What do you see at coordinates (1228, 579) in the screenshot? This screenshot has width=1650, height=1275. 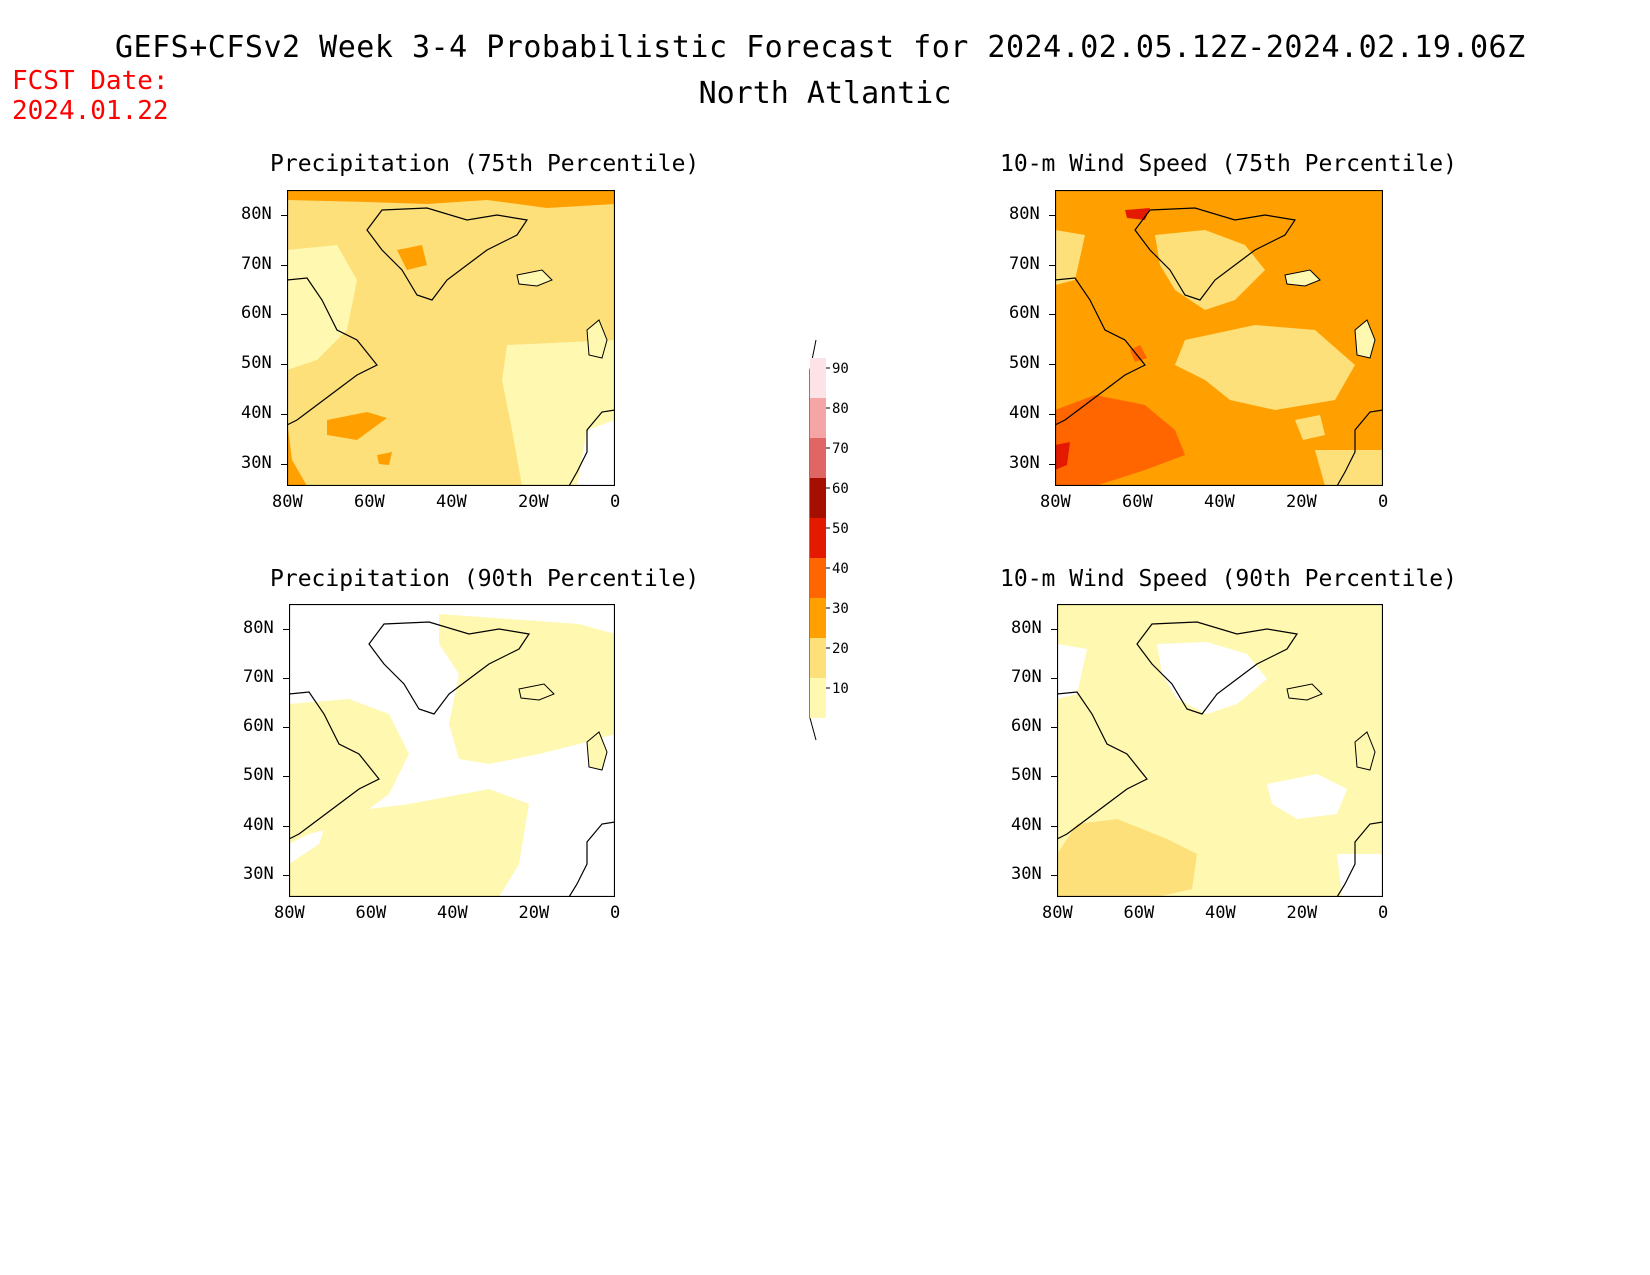 I see `panel-title-wind-90: 10-m Wind Speed (90th Percentile)` at bounding box center [1228, 579].